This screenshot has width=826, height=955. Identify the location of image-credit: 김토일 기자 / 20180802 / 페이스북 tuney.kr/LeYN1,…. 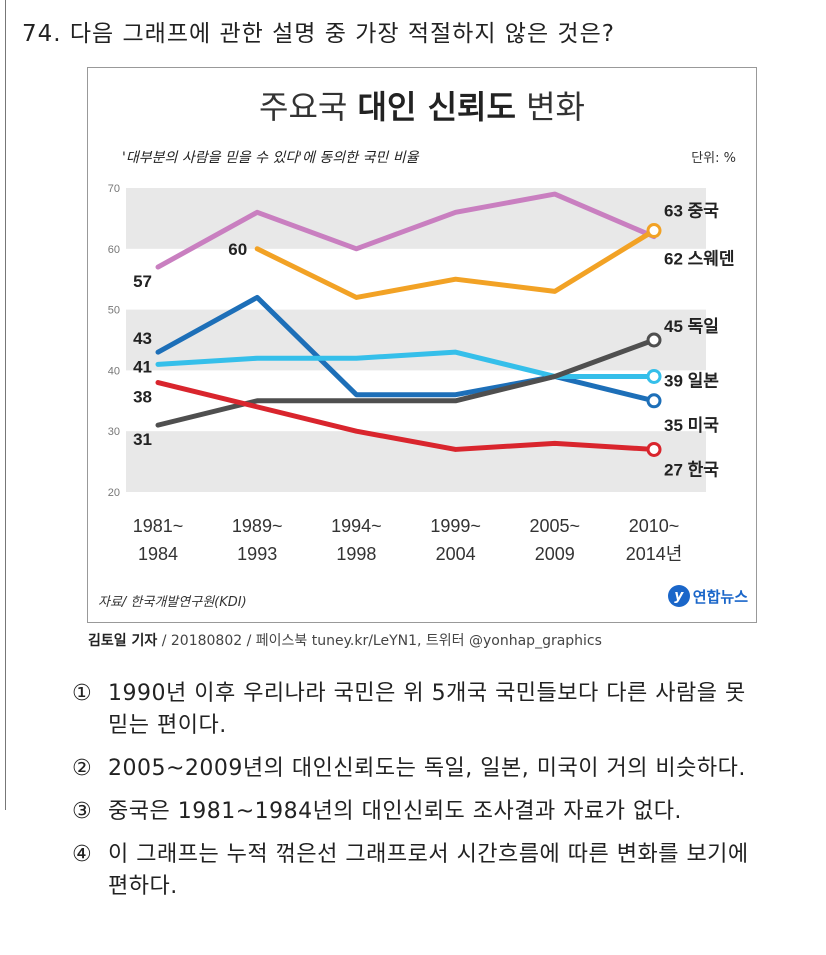
(345, 640).